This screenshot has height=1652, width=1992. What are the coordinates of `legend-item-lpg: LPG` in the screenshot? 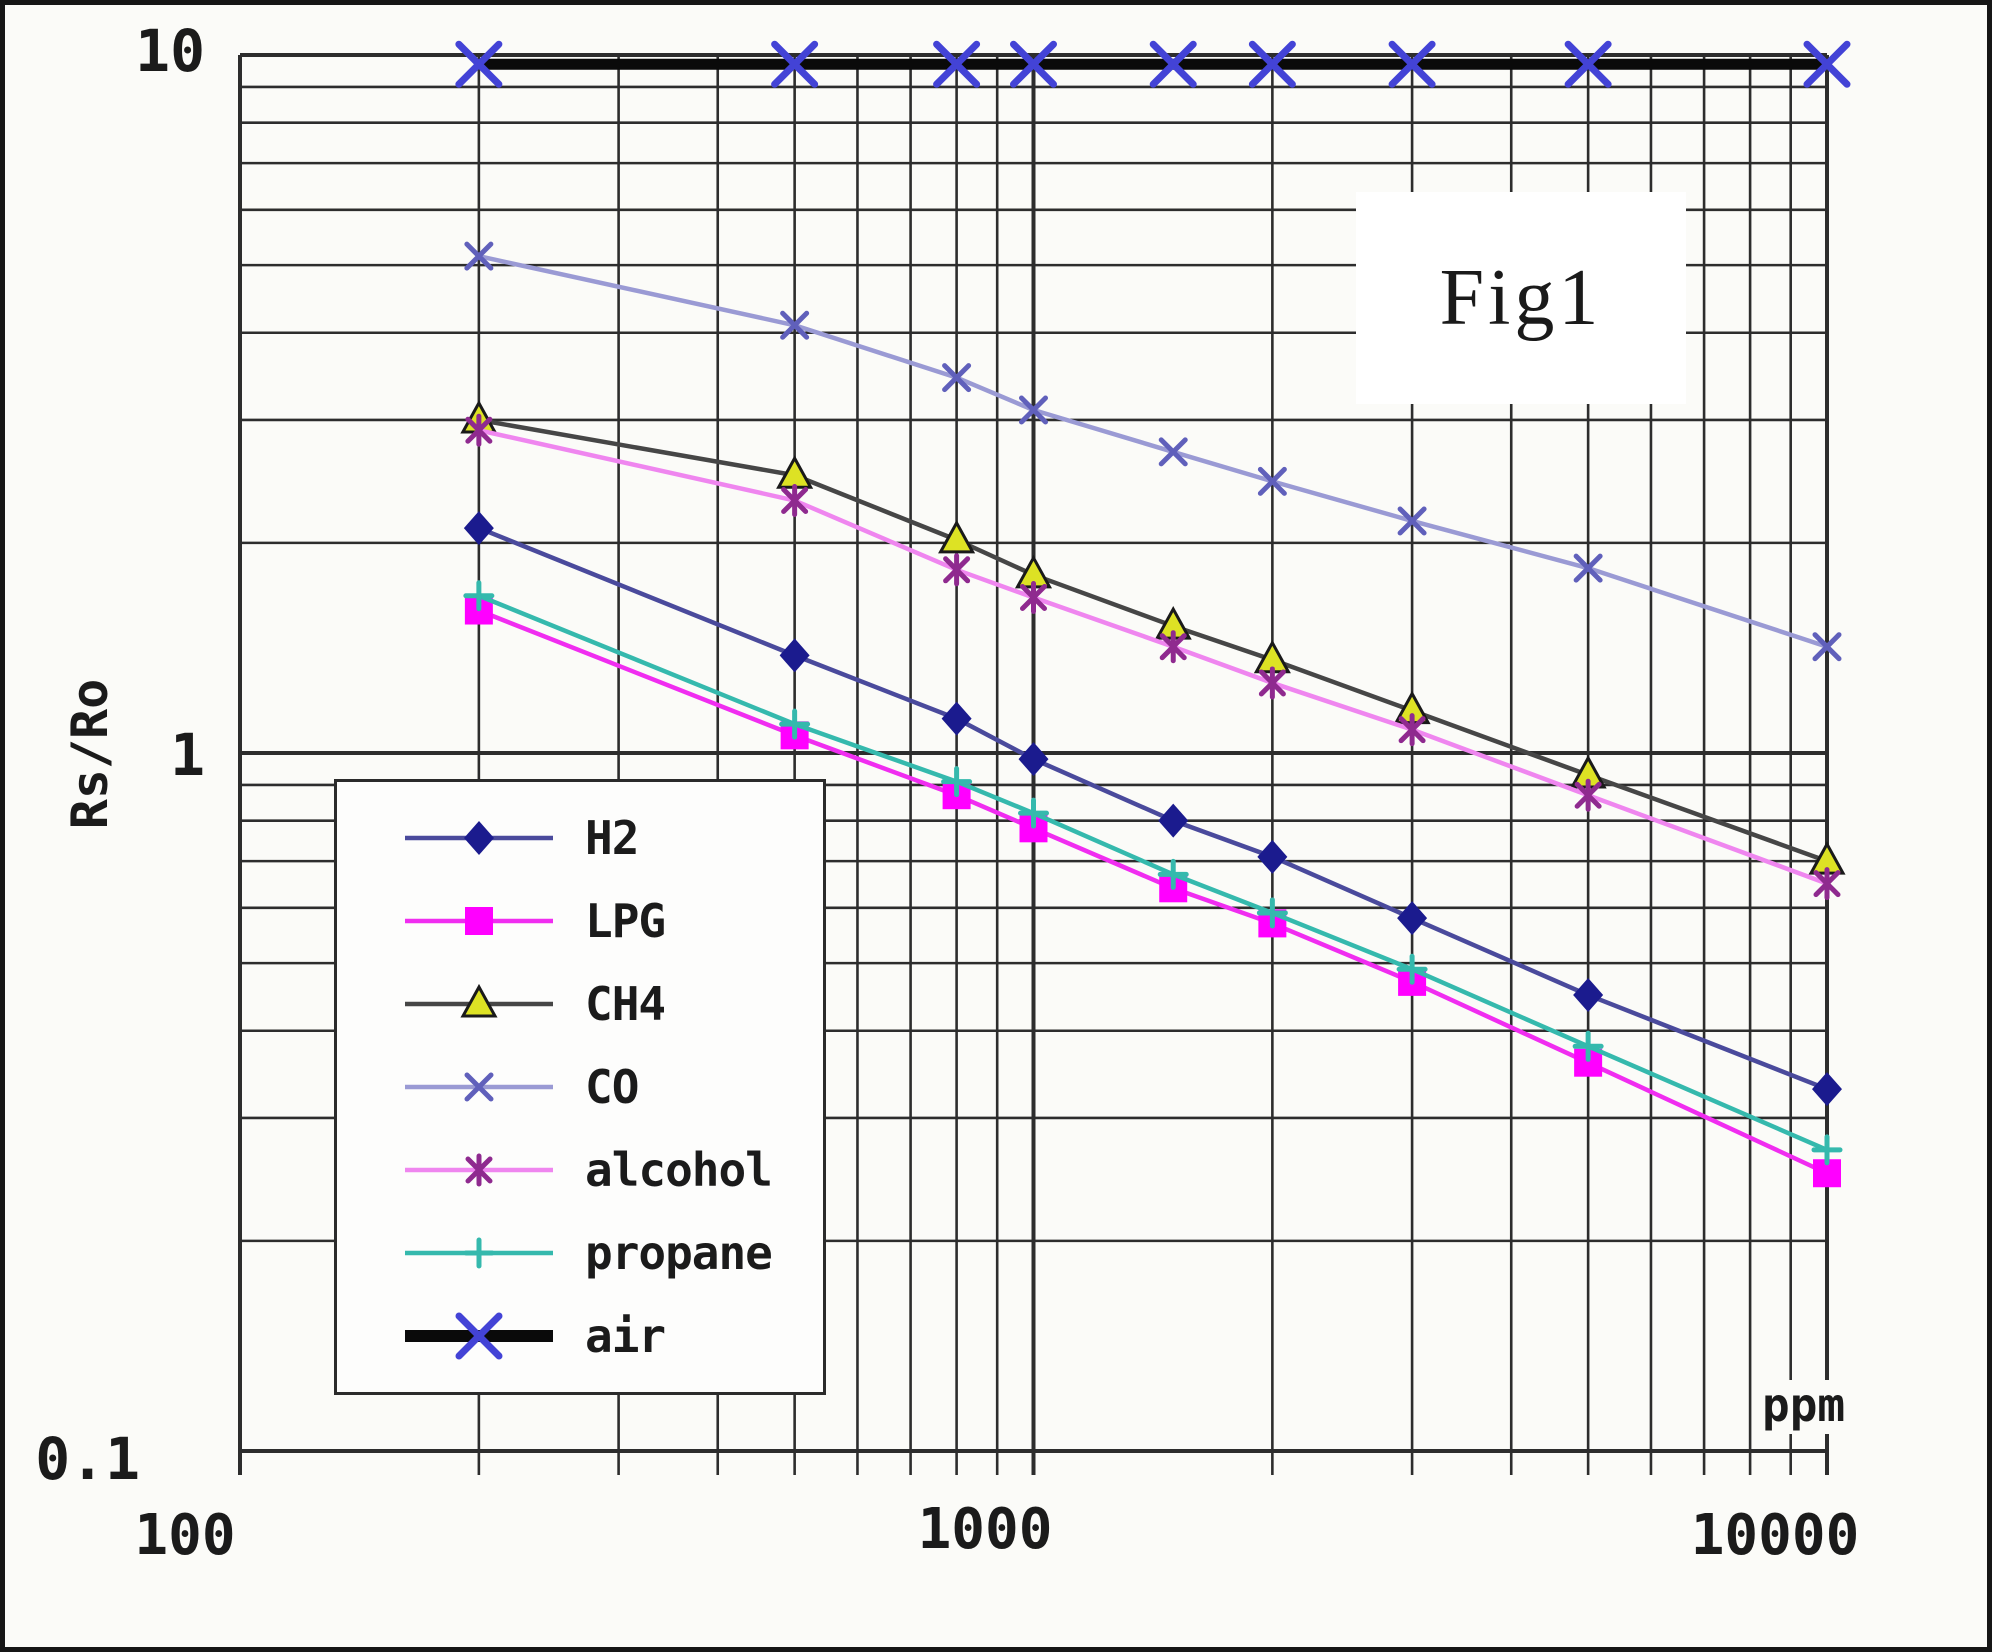 It's located at (612, 921).